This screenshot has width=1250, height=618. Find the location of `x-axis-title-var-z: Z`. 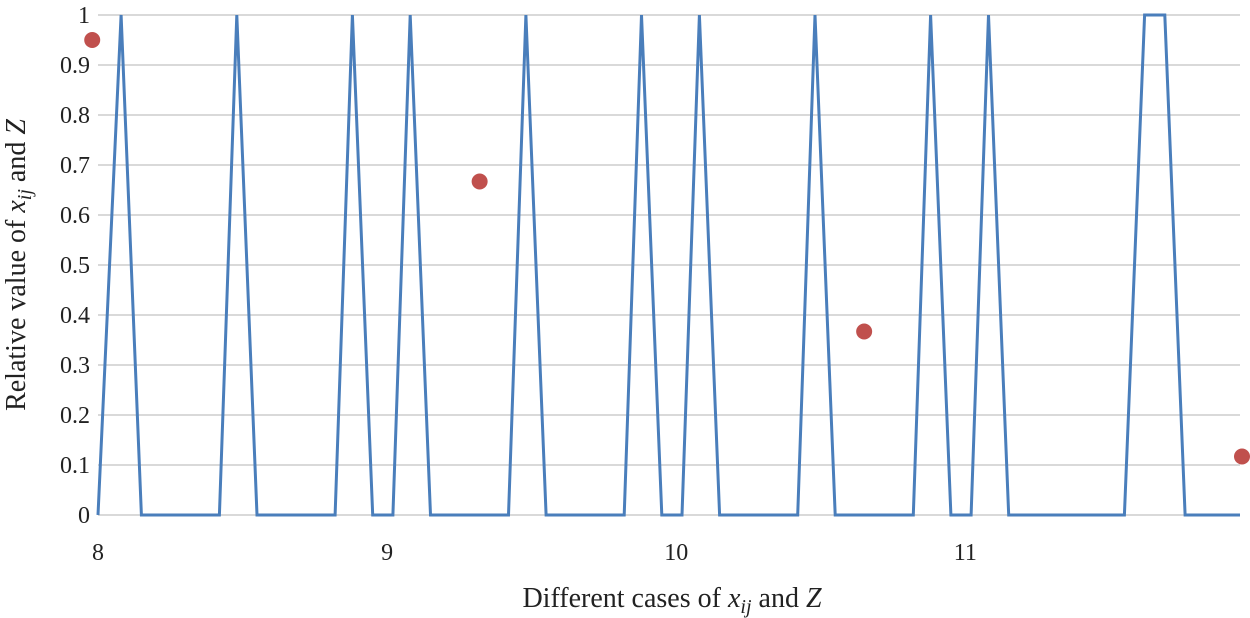

x-axis-title-var-z: Z is located at coordinates (814, 598).